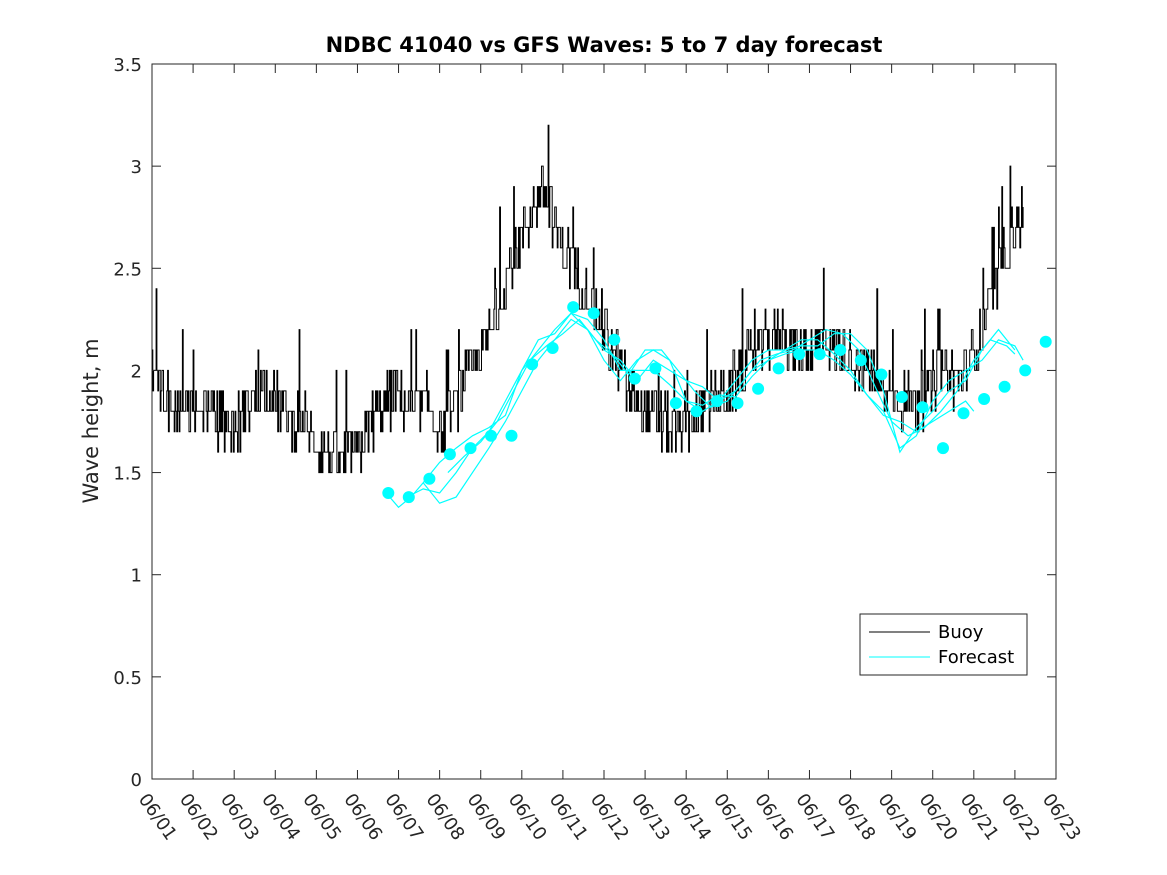 The width and height of the screenshot is (1167, 875). What do you see at coordinates (127, 269) in the screenshot?
I see `y-tick-label: 2.5` at bounding box center [127, 269].